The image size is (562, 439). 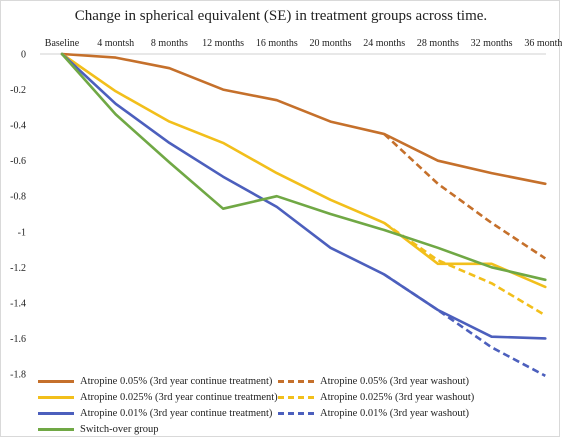 What do you see at coordinates (169, 43) in the screenshot?
I see `x-tick-label: 8 months` at bounding box center [169, 43].